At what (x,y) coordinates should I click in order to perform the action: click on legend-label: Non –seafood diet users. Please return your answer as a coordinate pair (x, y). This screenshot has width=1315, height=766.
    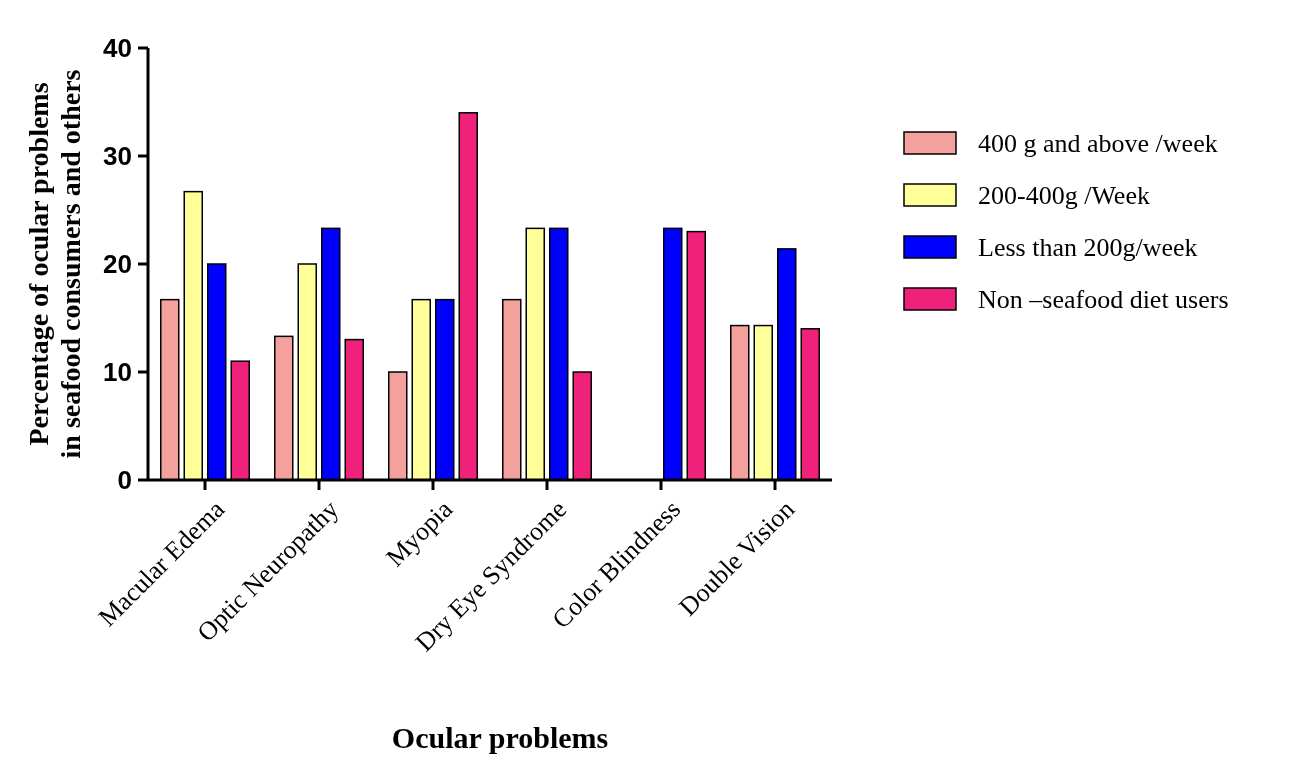
    Looking at the image, I should click on (1103, 300).